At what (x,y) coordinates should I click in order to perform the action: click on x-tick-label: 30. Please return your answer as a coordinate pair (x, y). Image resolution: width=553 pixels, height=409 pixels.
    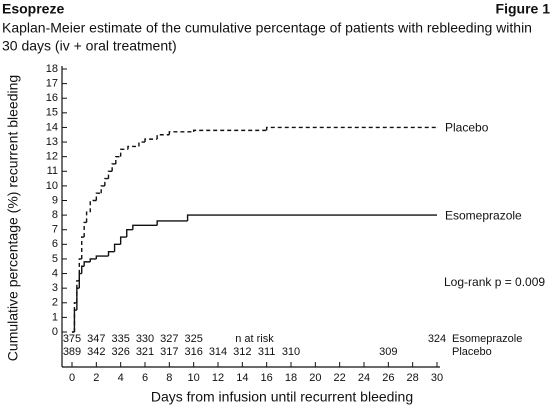
    Looking at the image, I should click on (437, 378).